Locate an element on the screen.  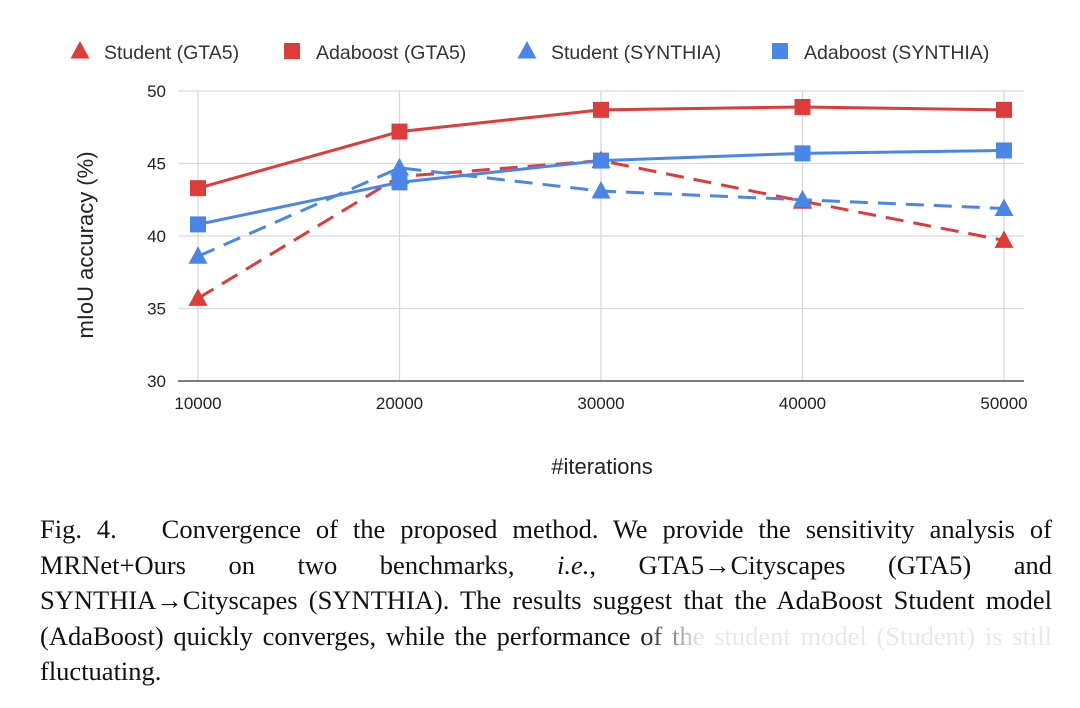
legend-item: Adaboost (GTA5) is located at coordinates (375, 53).